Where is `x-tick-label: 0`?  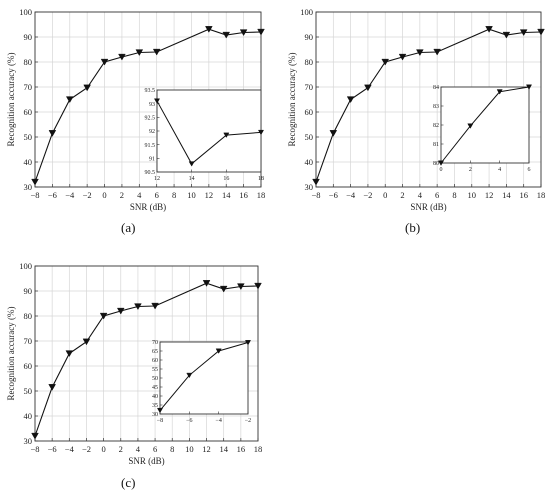 x-tick-label: 0 is located at coordinates (104, 195).